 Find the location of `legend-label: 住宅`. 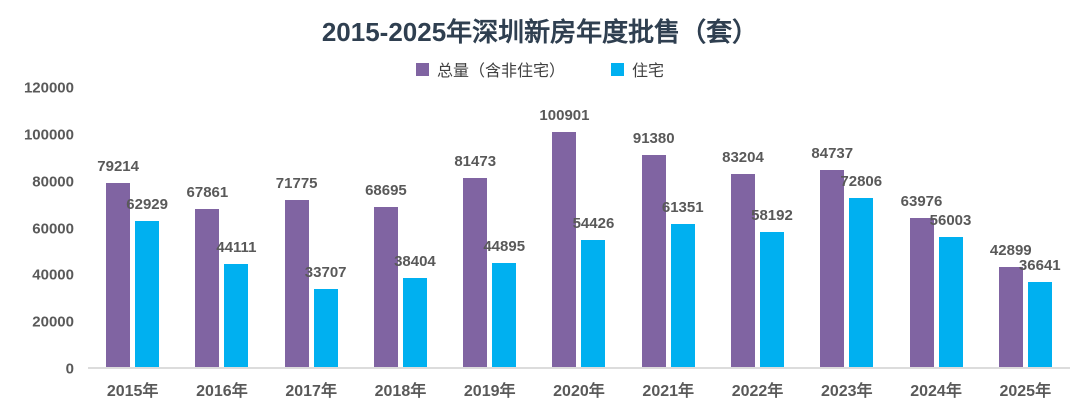

legend-label: 住宅 is located at coordinates (648, 71).